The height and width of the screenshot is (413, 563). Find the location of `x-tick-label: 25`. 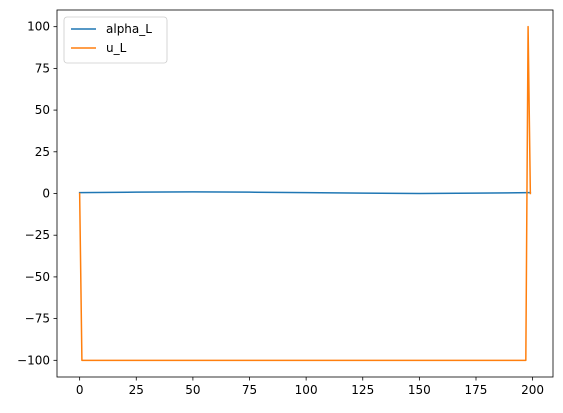

x-tick-label: 25 is located at coordinates (136, 390).